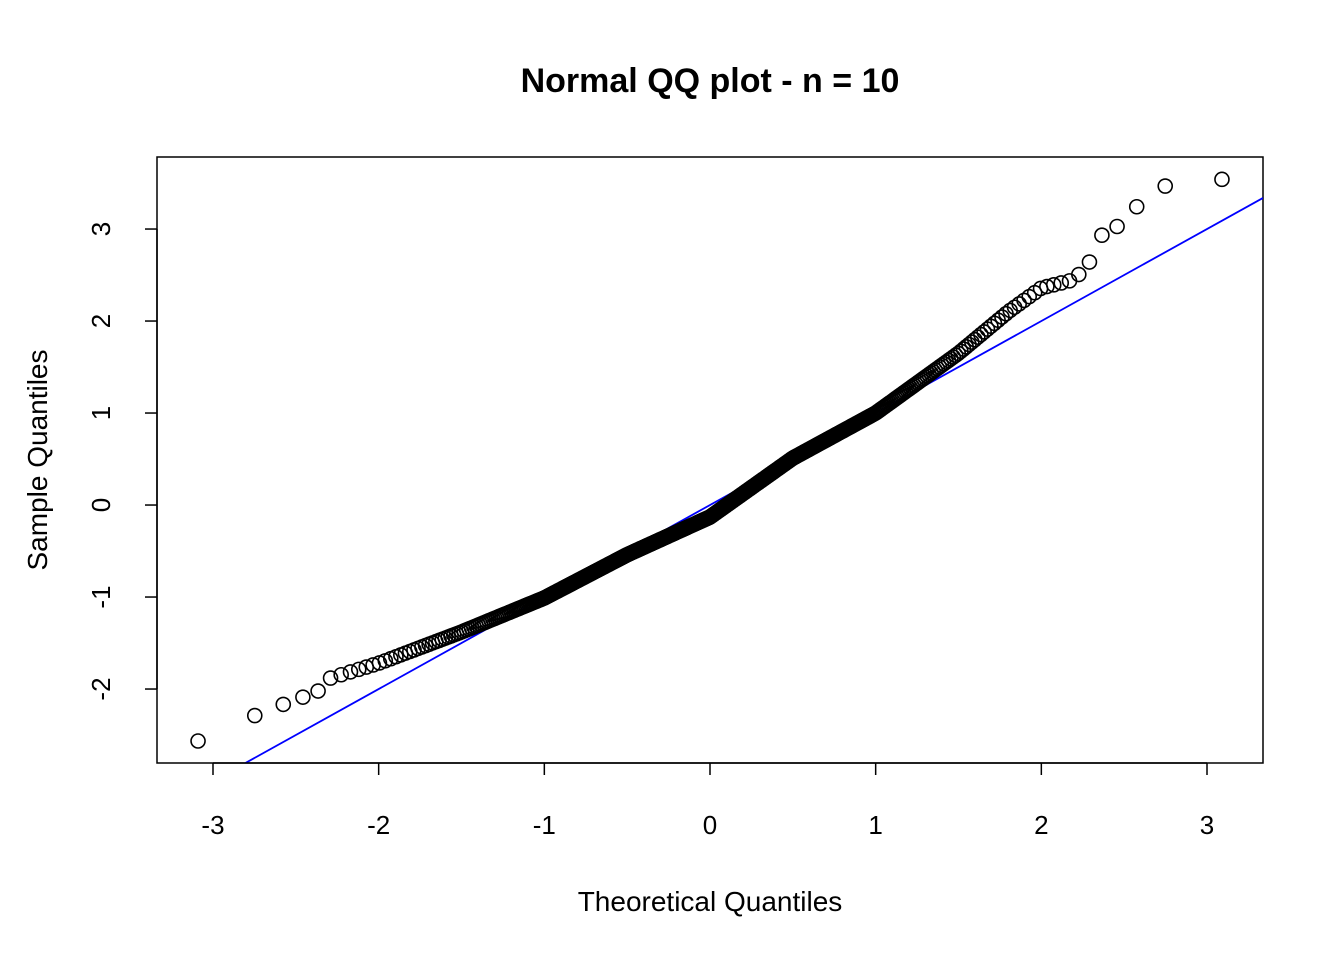 The height and width of the screenshot is (960, 1344). Describe the element at coordinates (875, 825) in the screenshot. I see `x-tick-label: 1` at that location.